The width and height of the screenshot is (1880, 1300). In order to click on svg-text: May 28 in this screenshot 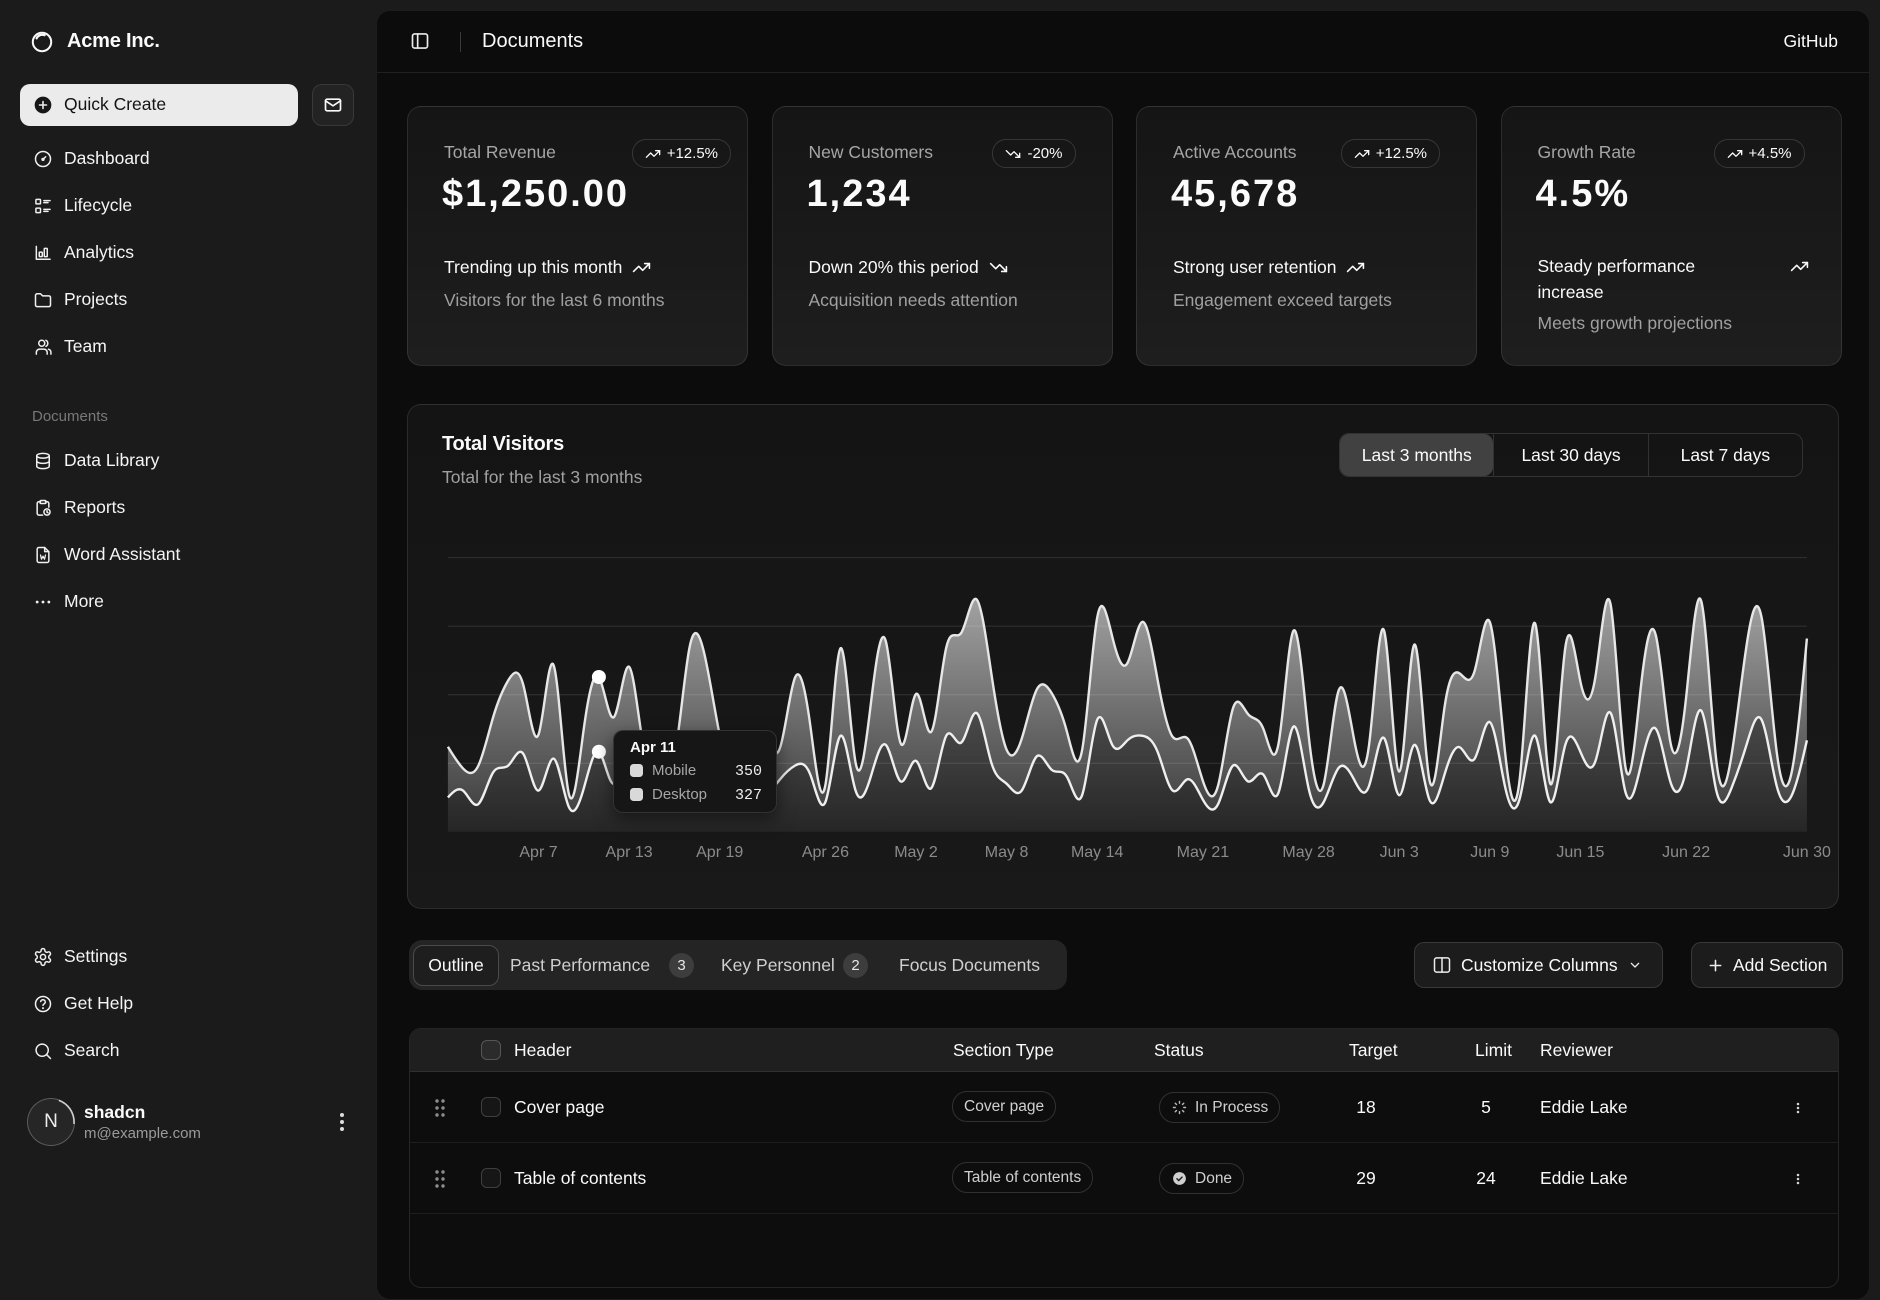, I will do `click(1308, 852)`.